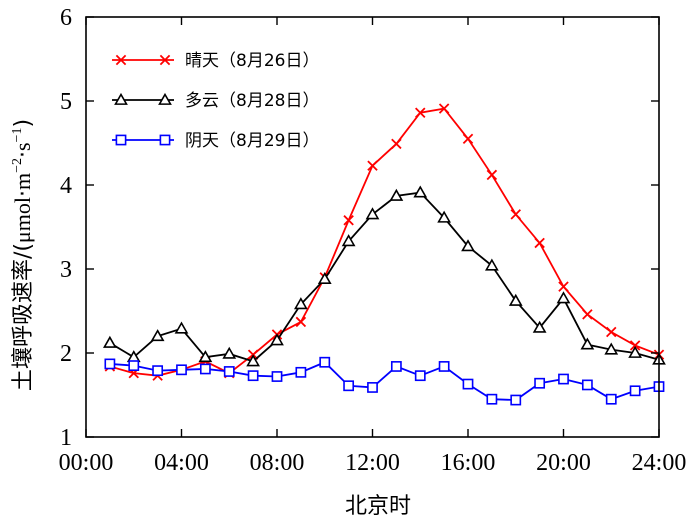  What do you see at coordinates (66, 438) in the screenshot?
I see `y-tick-label: 1` at bounding box center [66, 438].